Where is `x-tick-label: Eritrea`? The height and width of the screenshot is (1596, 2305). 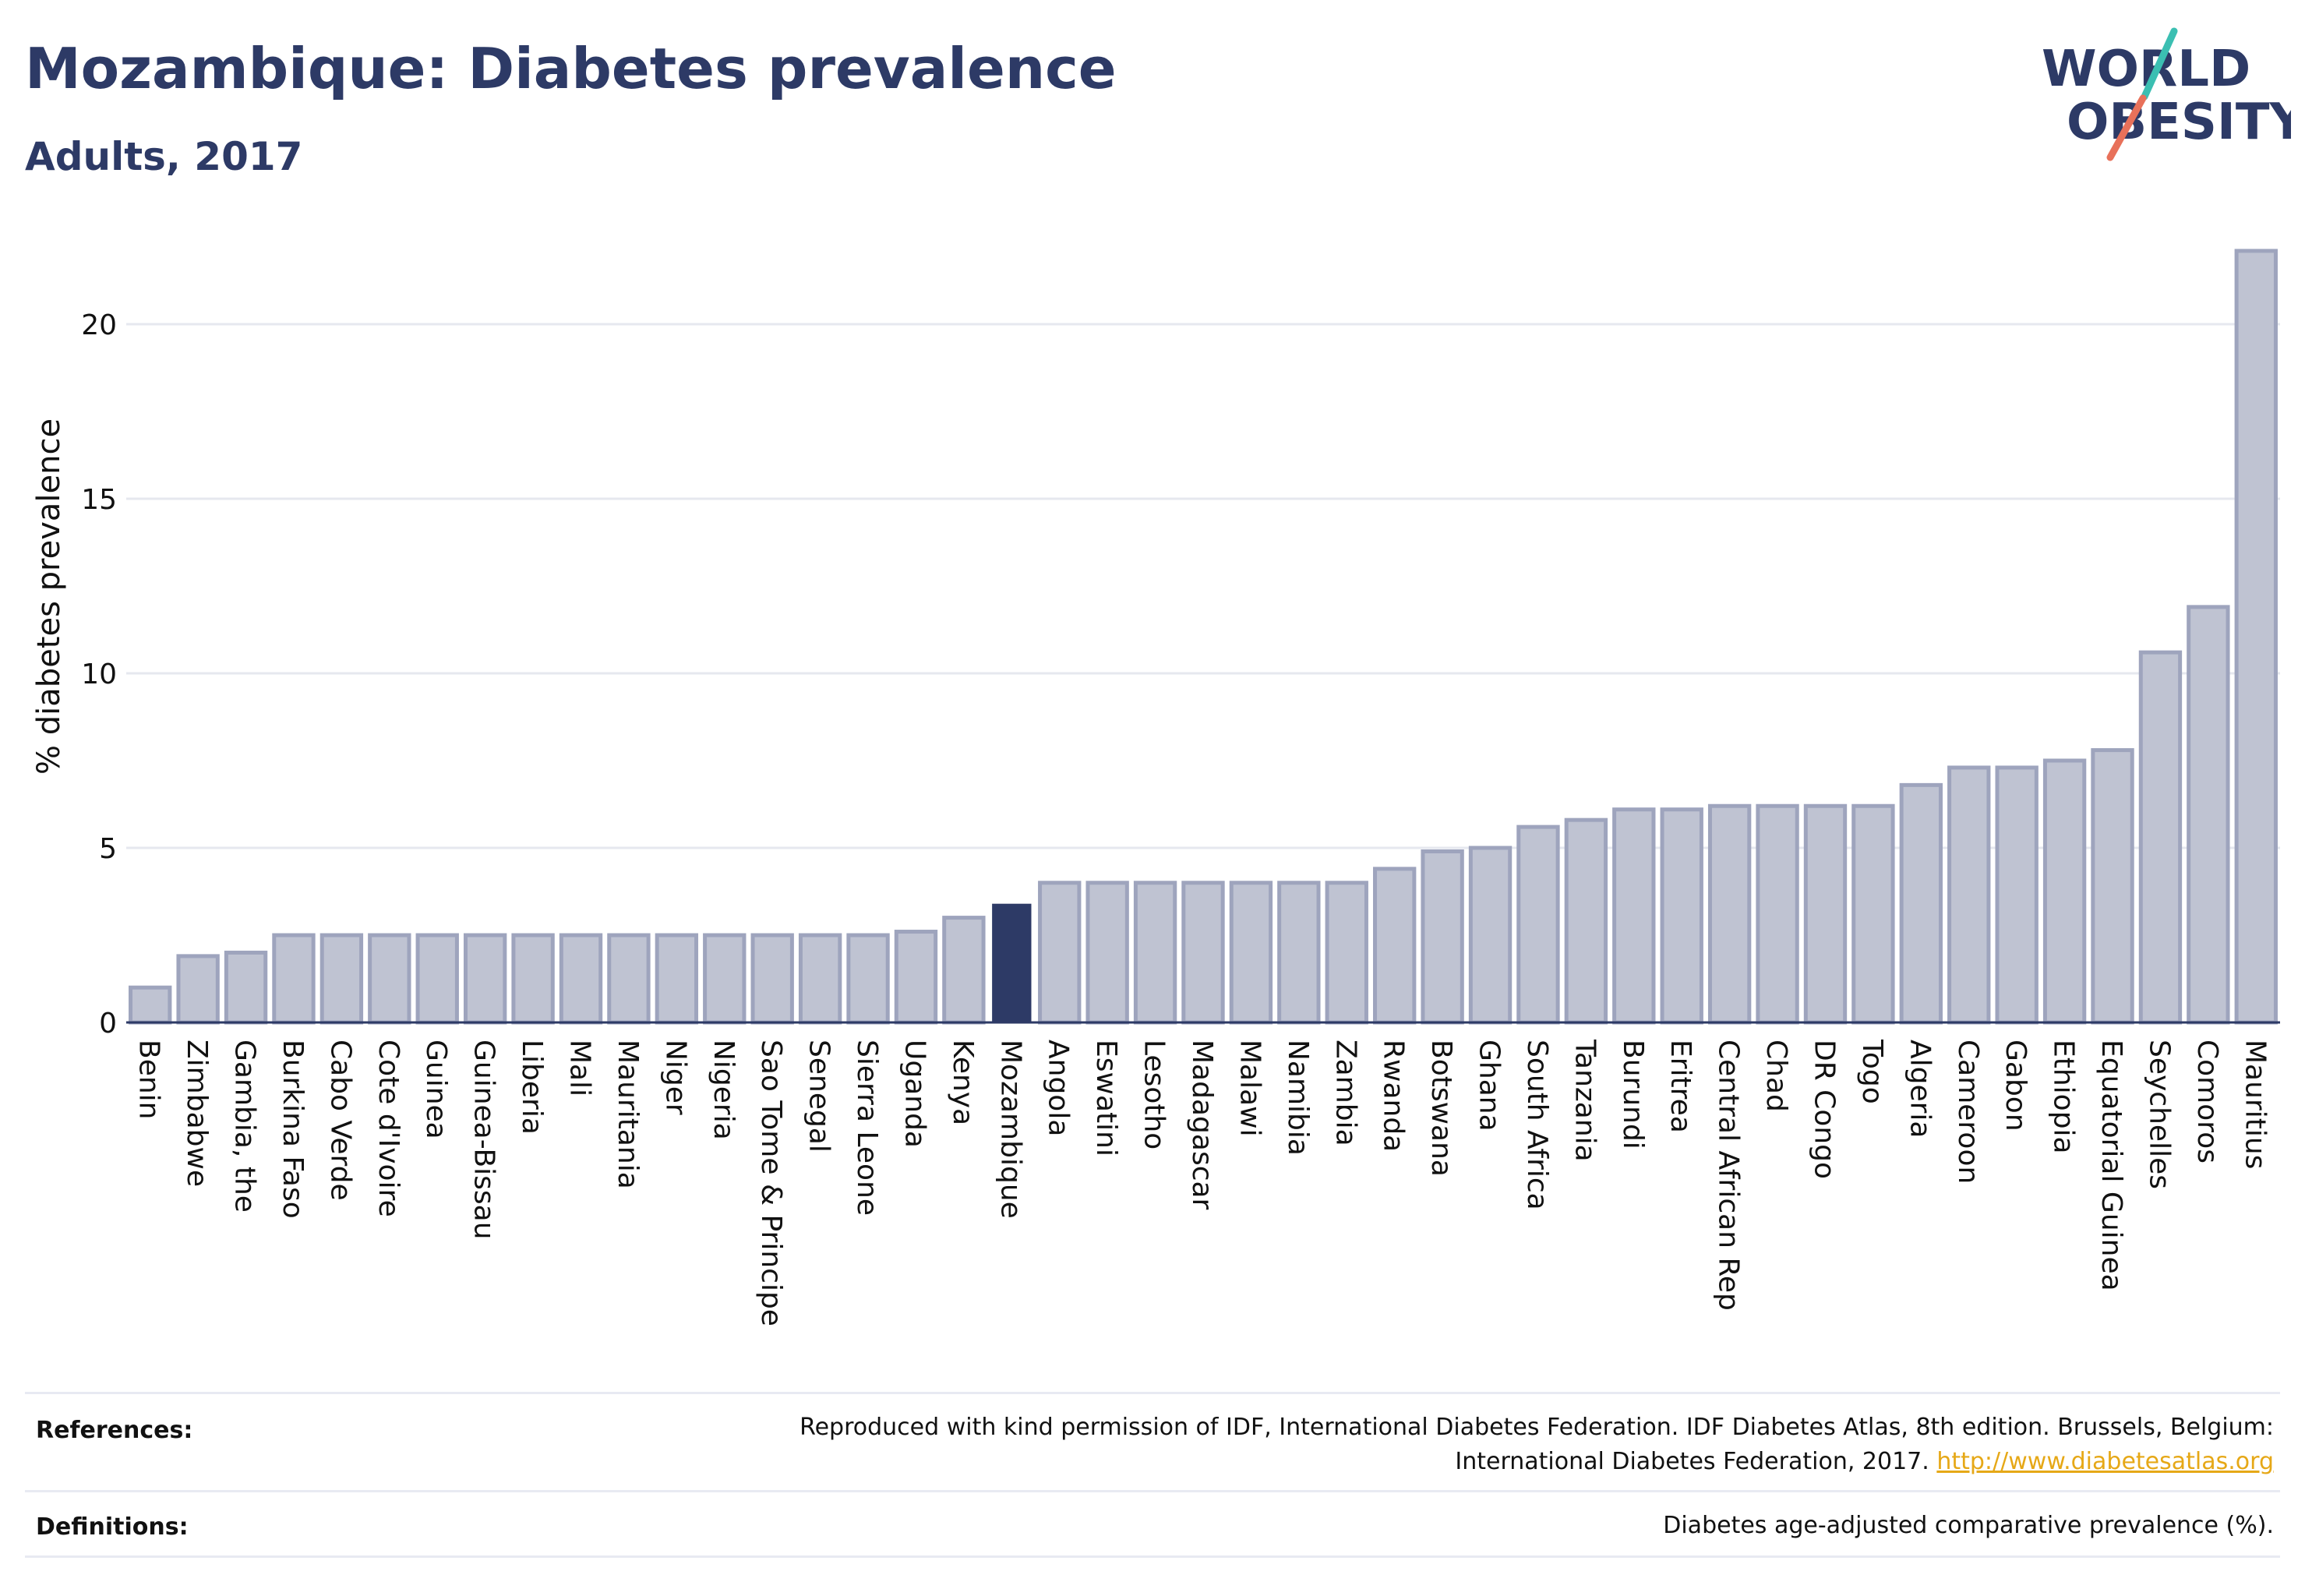 x-tick-label: Eritrea is located at coordinates (1680, 1086).